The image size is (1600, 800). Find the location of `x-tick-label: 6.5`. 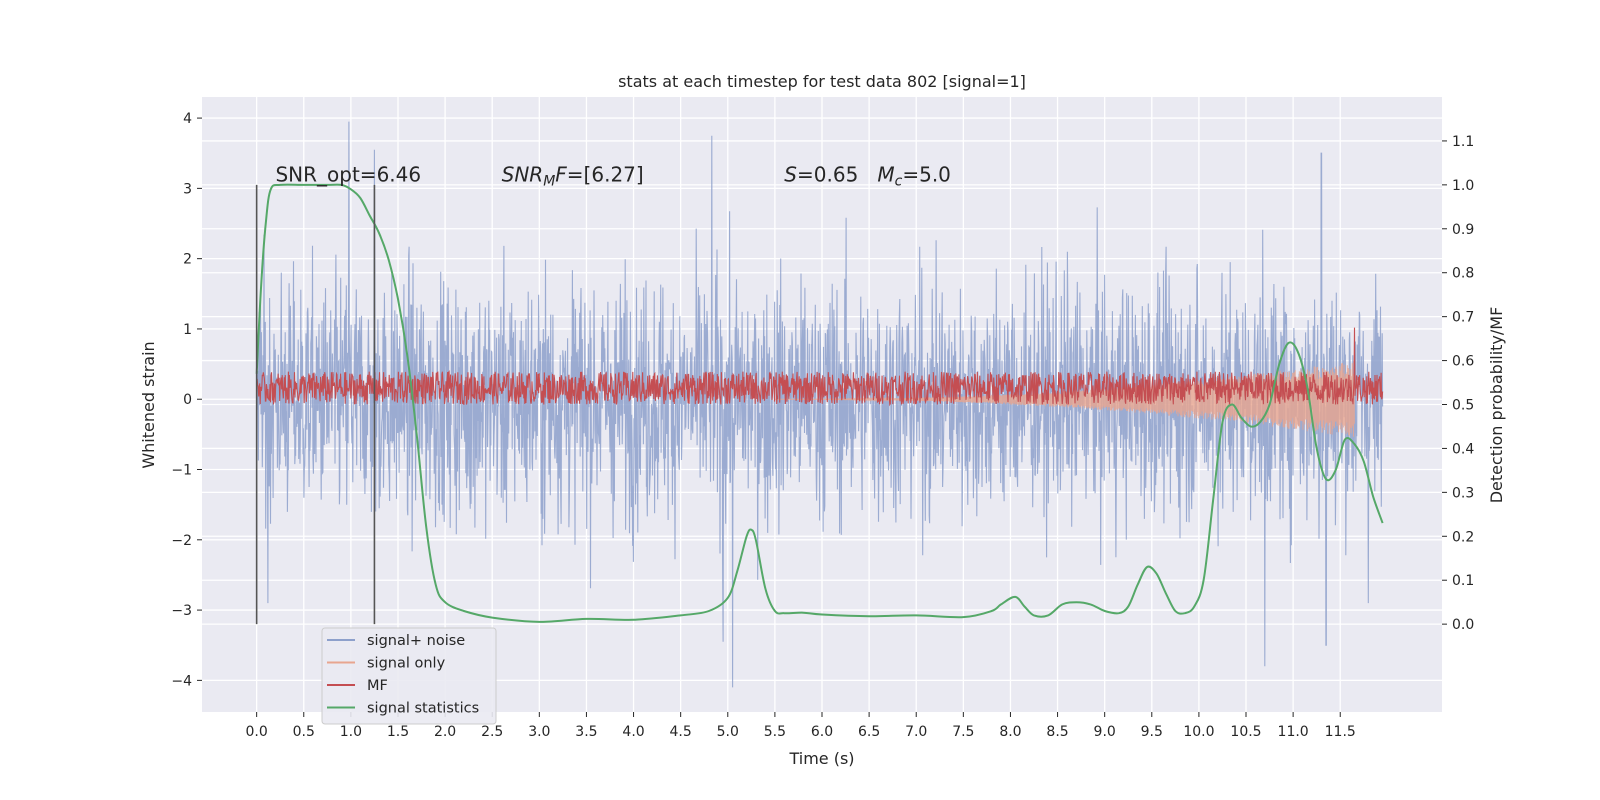

x-tick-label: 6.5 is located at coordinates (869, 732).